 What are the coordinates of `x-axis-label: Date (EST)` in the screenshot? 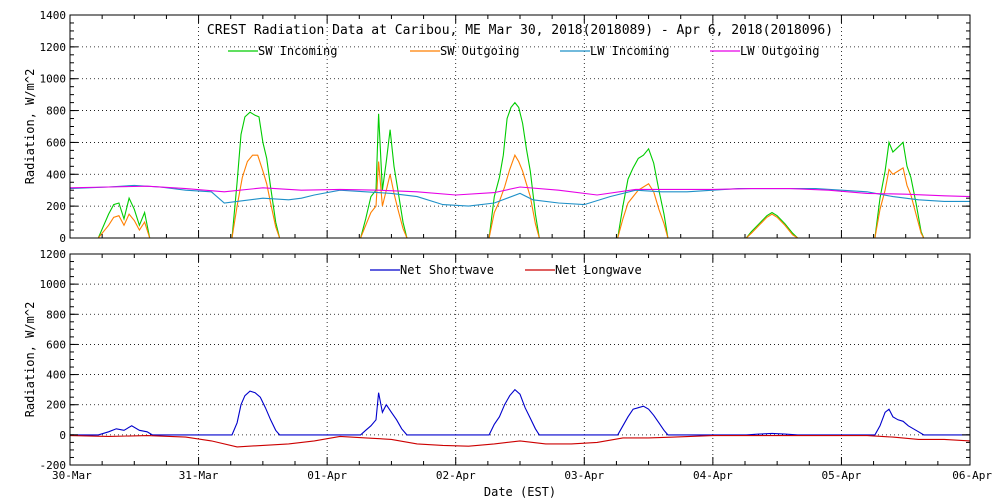 It's located at (520, 492).